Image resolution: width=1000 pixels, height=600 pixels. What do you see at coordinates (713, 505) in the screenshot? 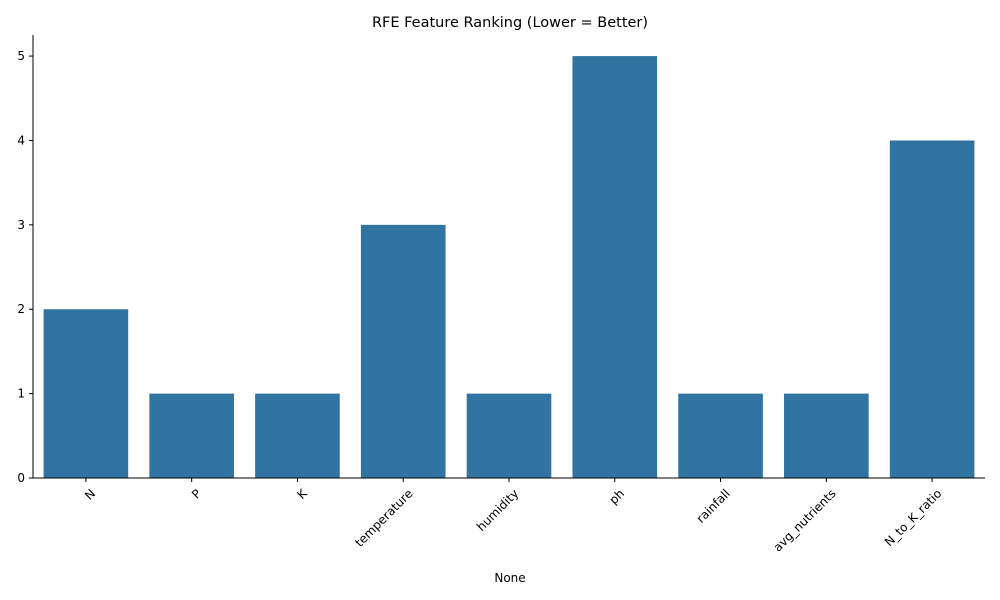
I see `x-tick-label-rainfall: rainfall` at bounding box center [713, 505].